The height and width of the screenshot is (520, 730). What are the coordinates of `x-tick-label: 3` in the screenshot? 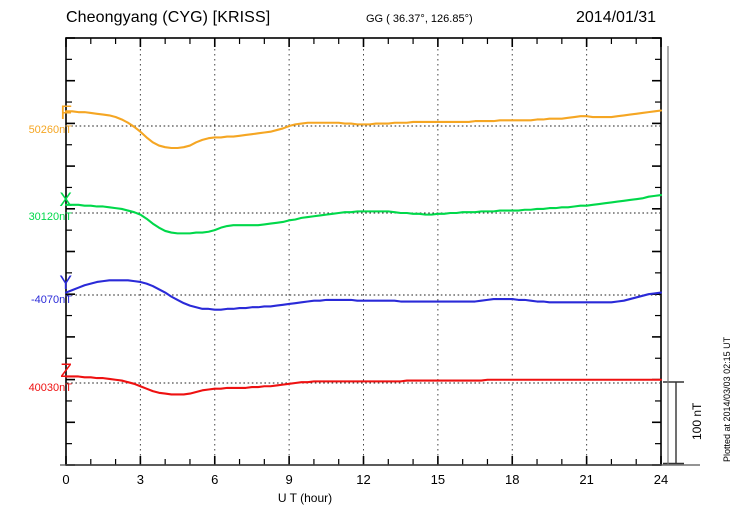 It's located at (140, 479).